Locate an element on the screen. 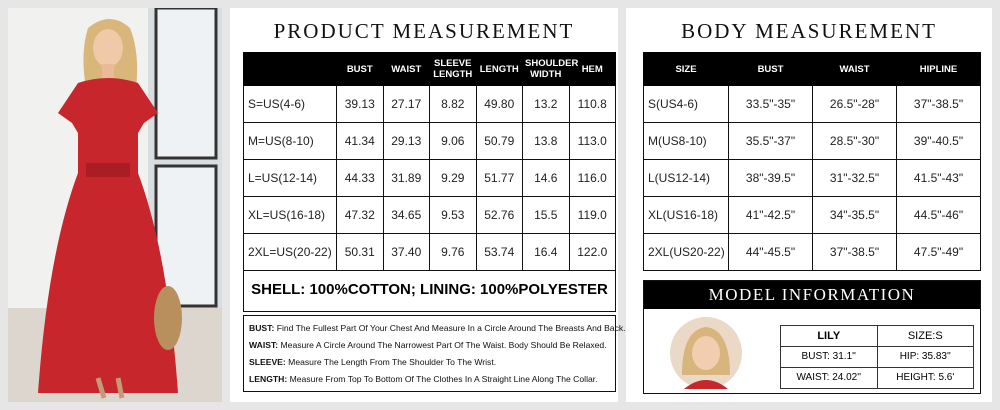  cell: S=US(4-6) is located at coordinates (290, 104).